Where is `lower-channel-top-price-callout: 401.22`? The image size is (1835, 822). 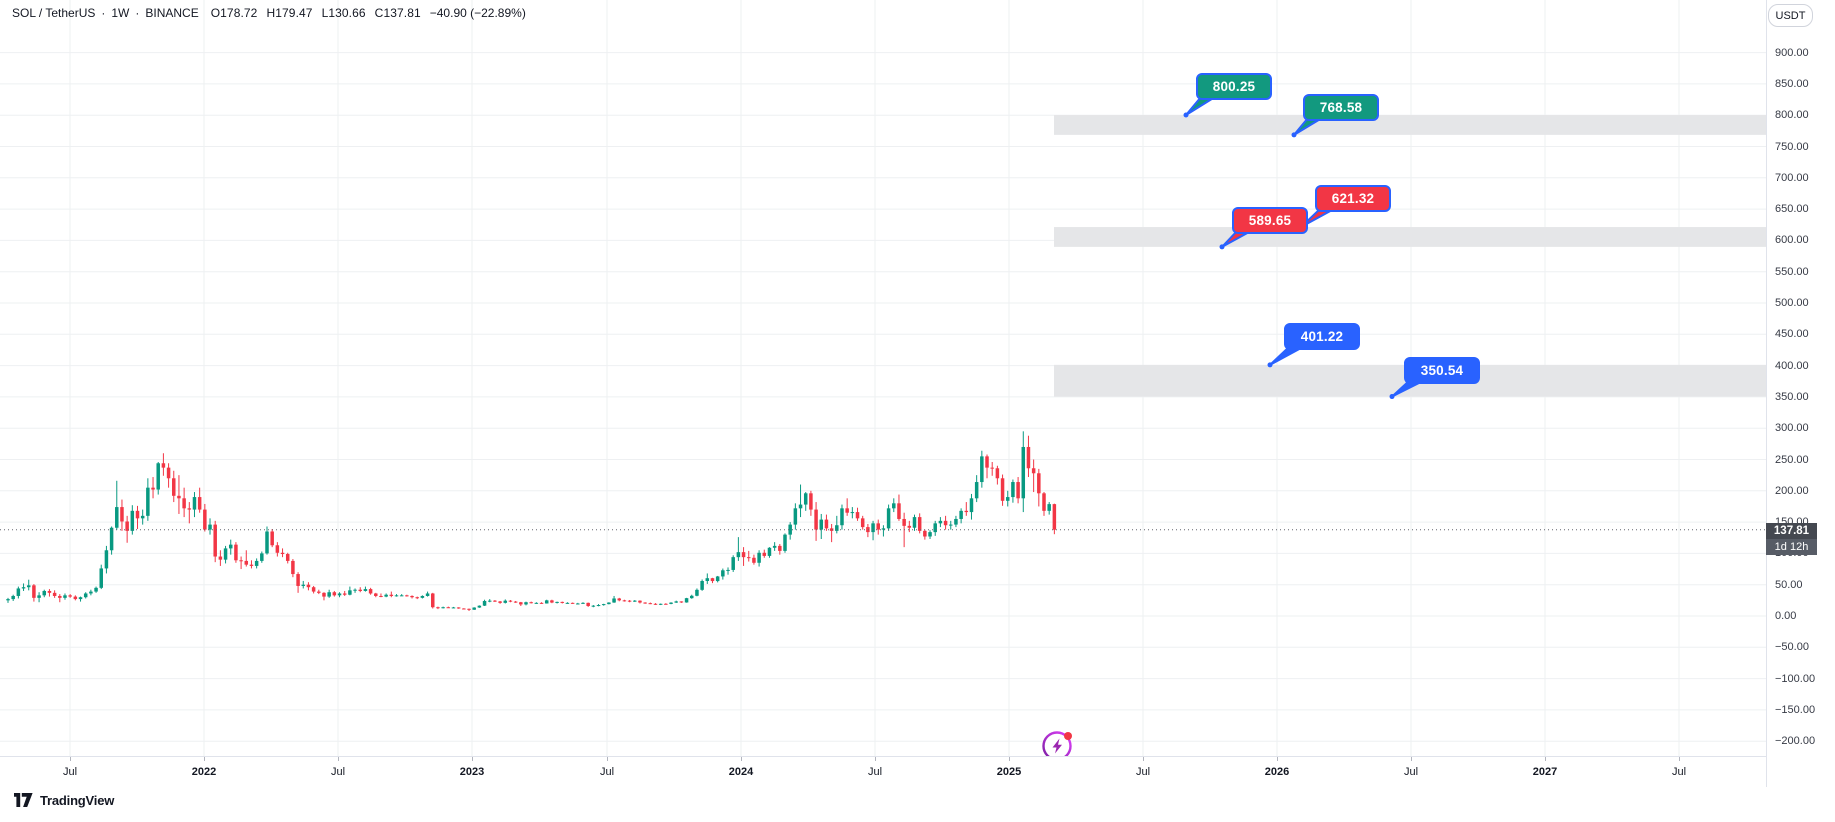
lower-channel-top-price-callout: 401.22 is located at coordinates (1322, 336).